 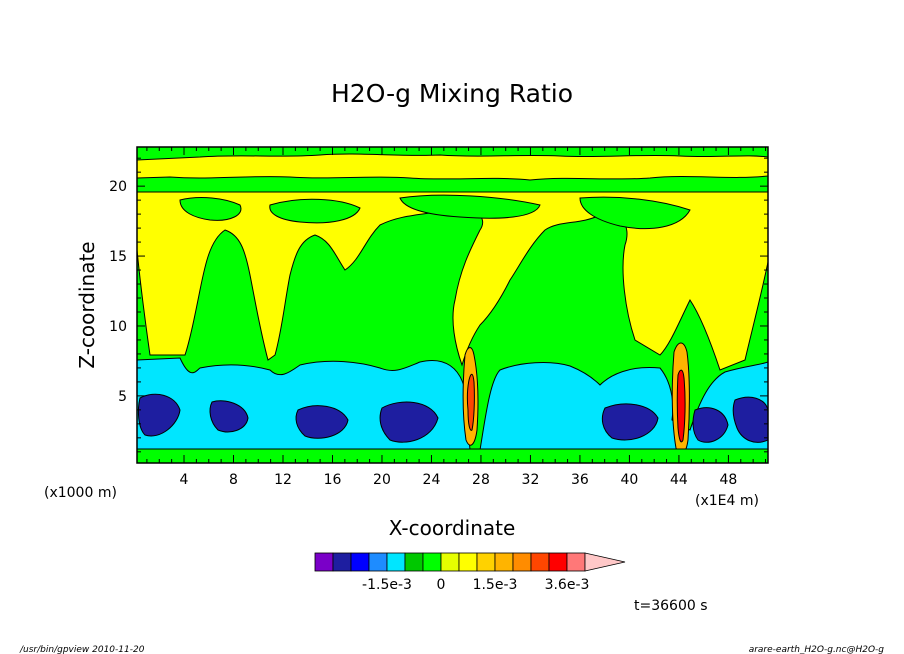 What do you see at coordinates (605, 562) in the screenshot?
I see `colorbar-arrow` at bounding box center [605, 562].